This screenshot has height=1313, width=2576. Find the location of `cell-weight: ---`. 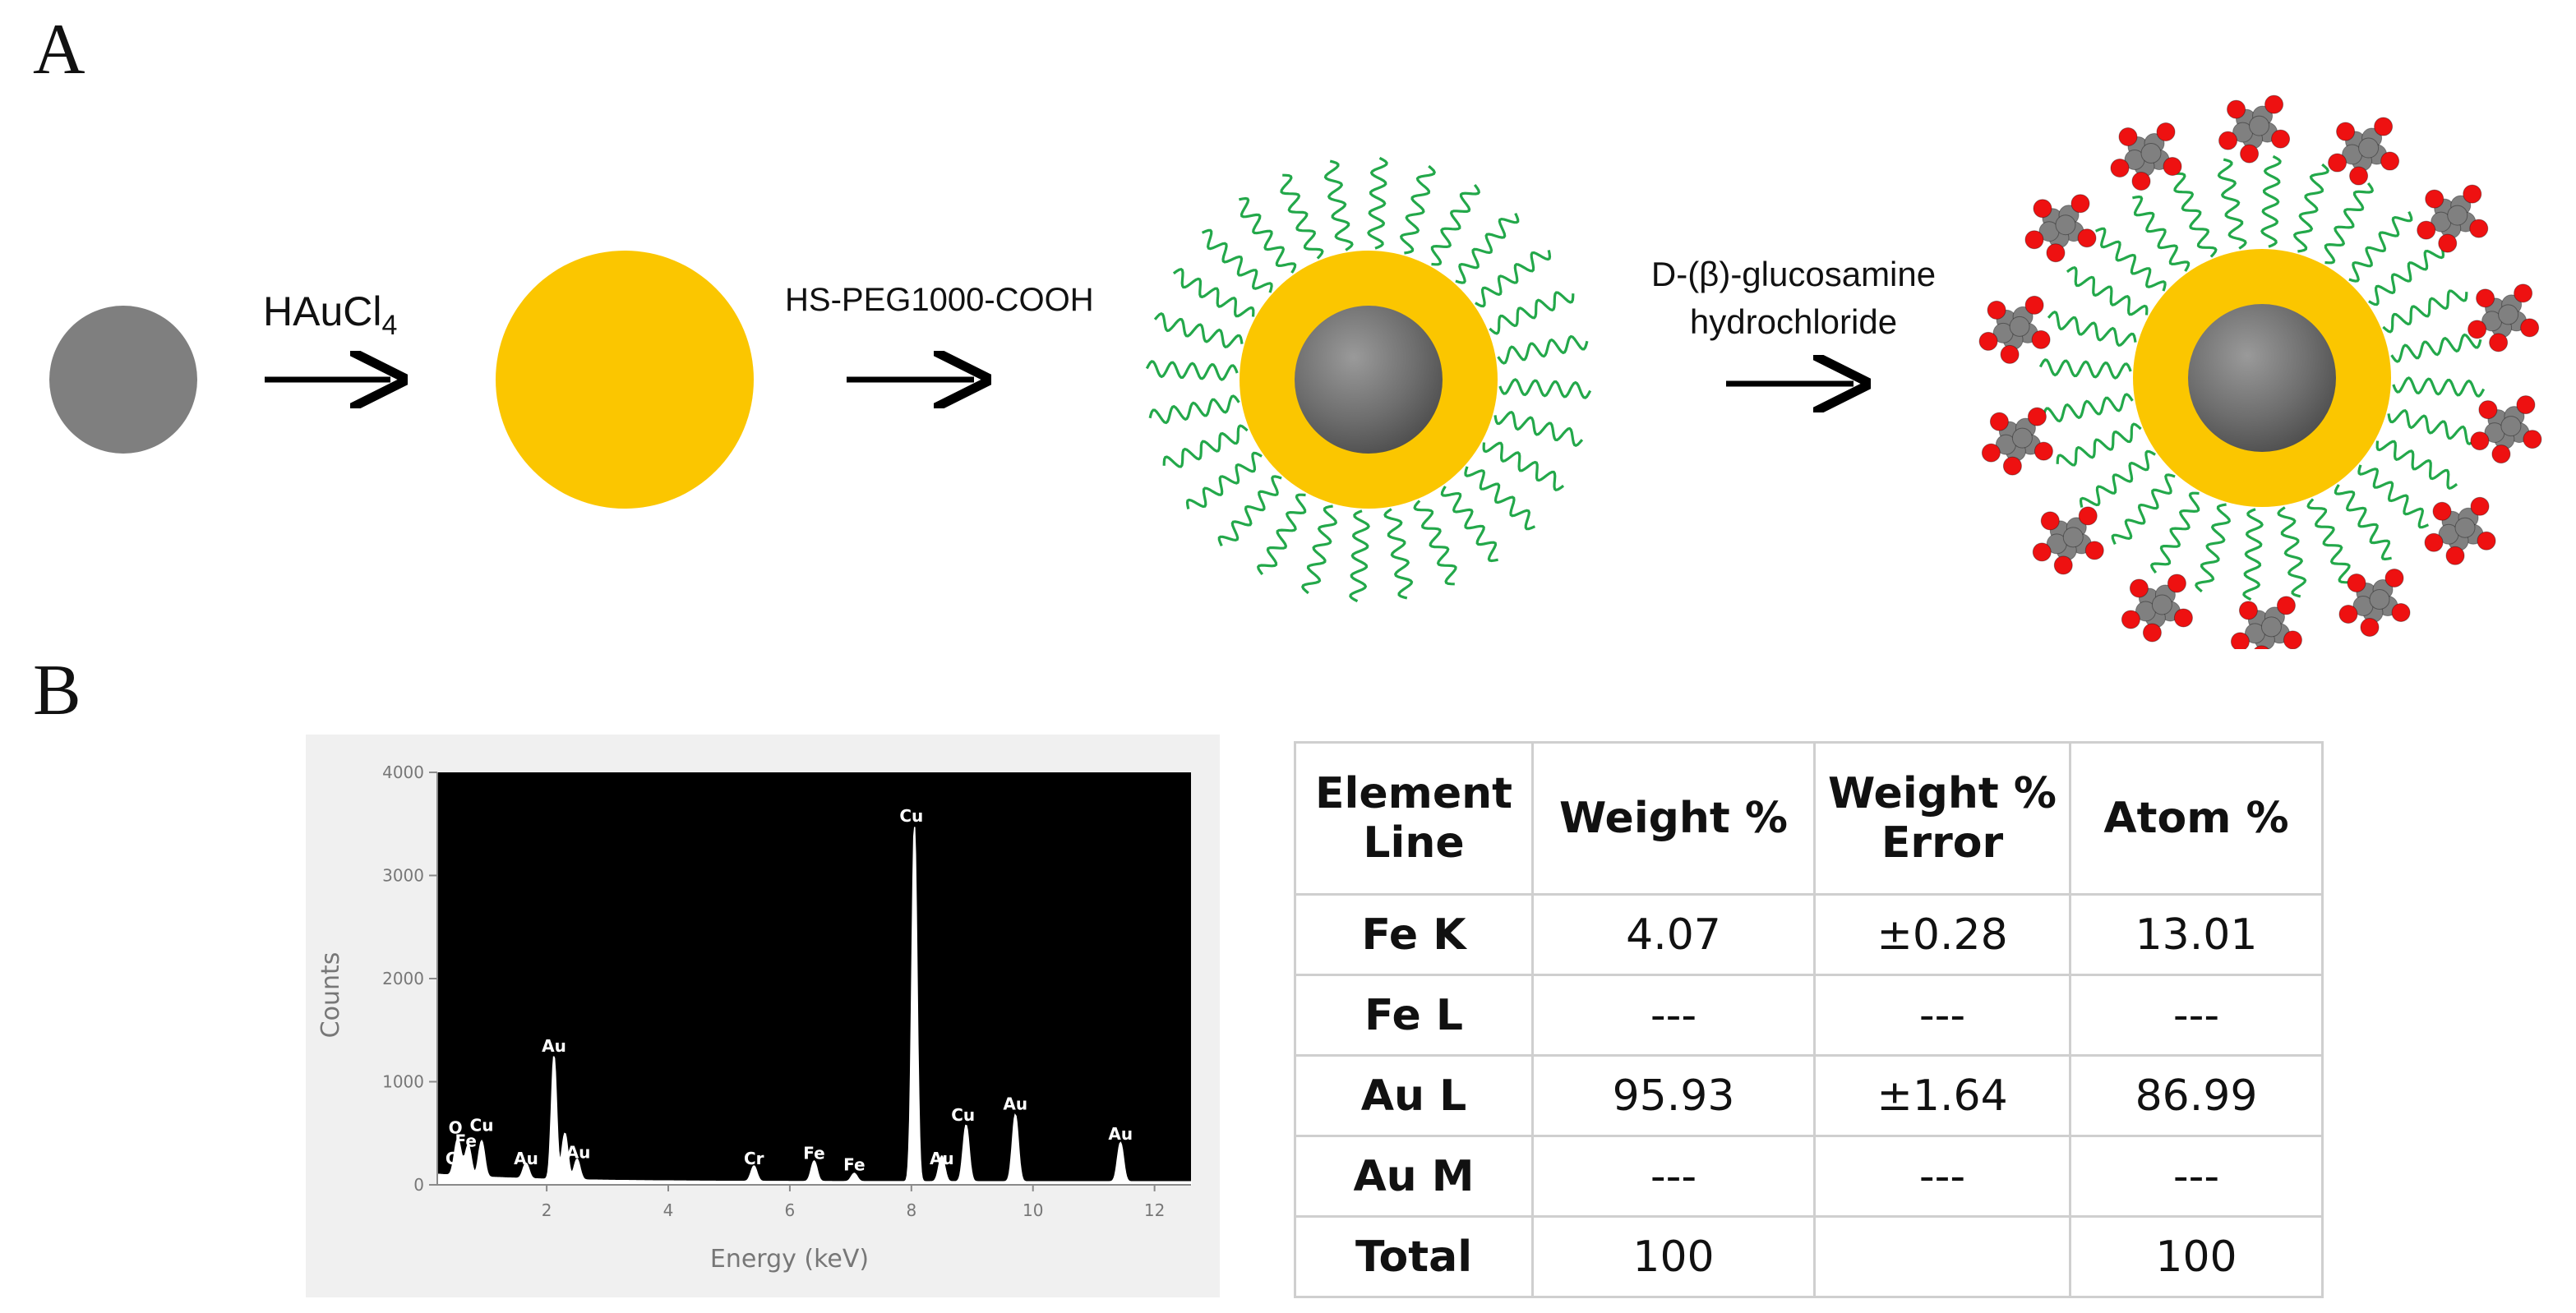

cell-weight: --- is located at coordinates (1673, 1176).